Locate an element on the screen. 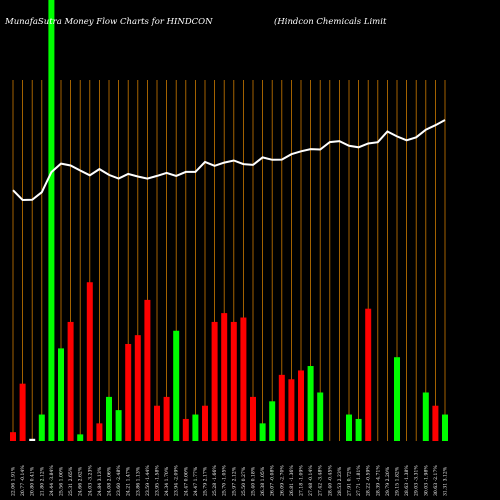  tick-label-6: 25.31 2.65% is located at coordinates (71, 481).